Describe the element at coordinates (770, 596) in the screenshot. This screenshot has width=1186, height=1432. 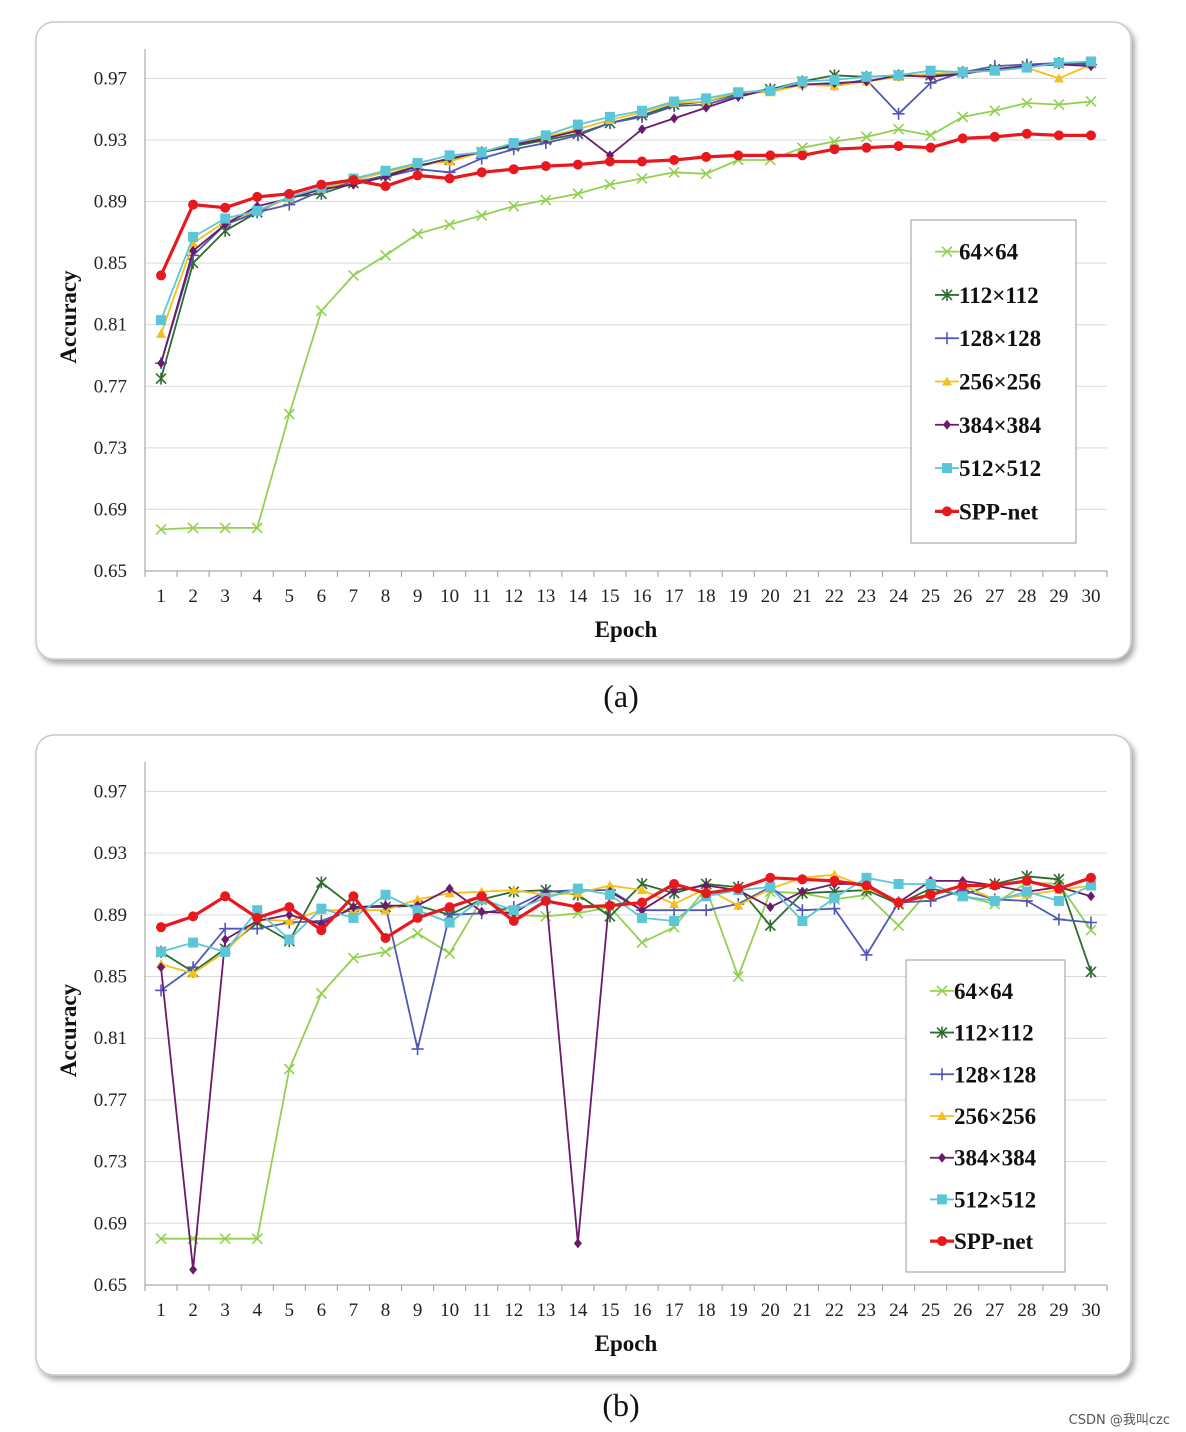
I see `panel-a-xtick-label: 20` at that location.